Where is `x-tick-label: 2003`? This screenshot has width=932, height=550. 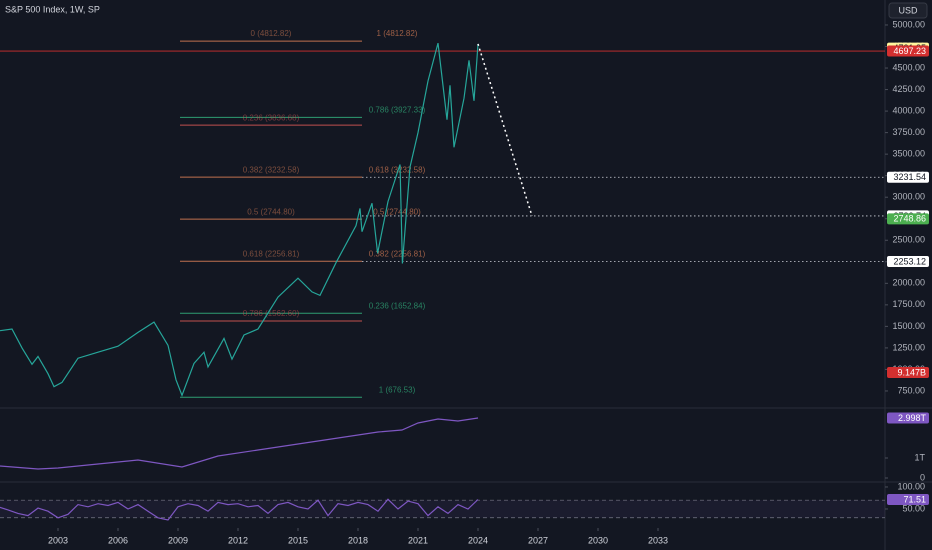
x-tick-label: 2003 is located at coordinates (58, 540).